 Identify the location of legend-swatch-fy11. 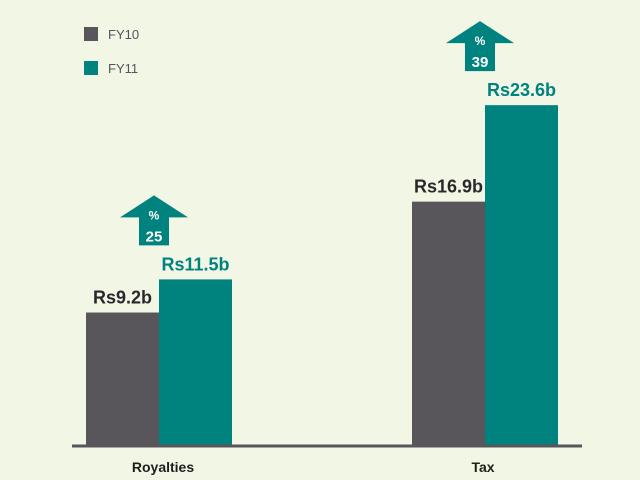
(91, 68).